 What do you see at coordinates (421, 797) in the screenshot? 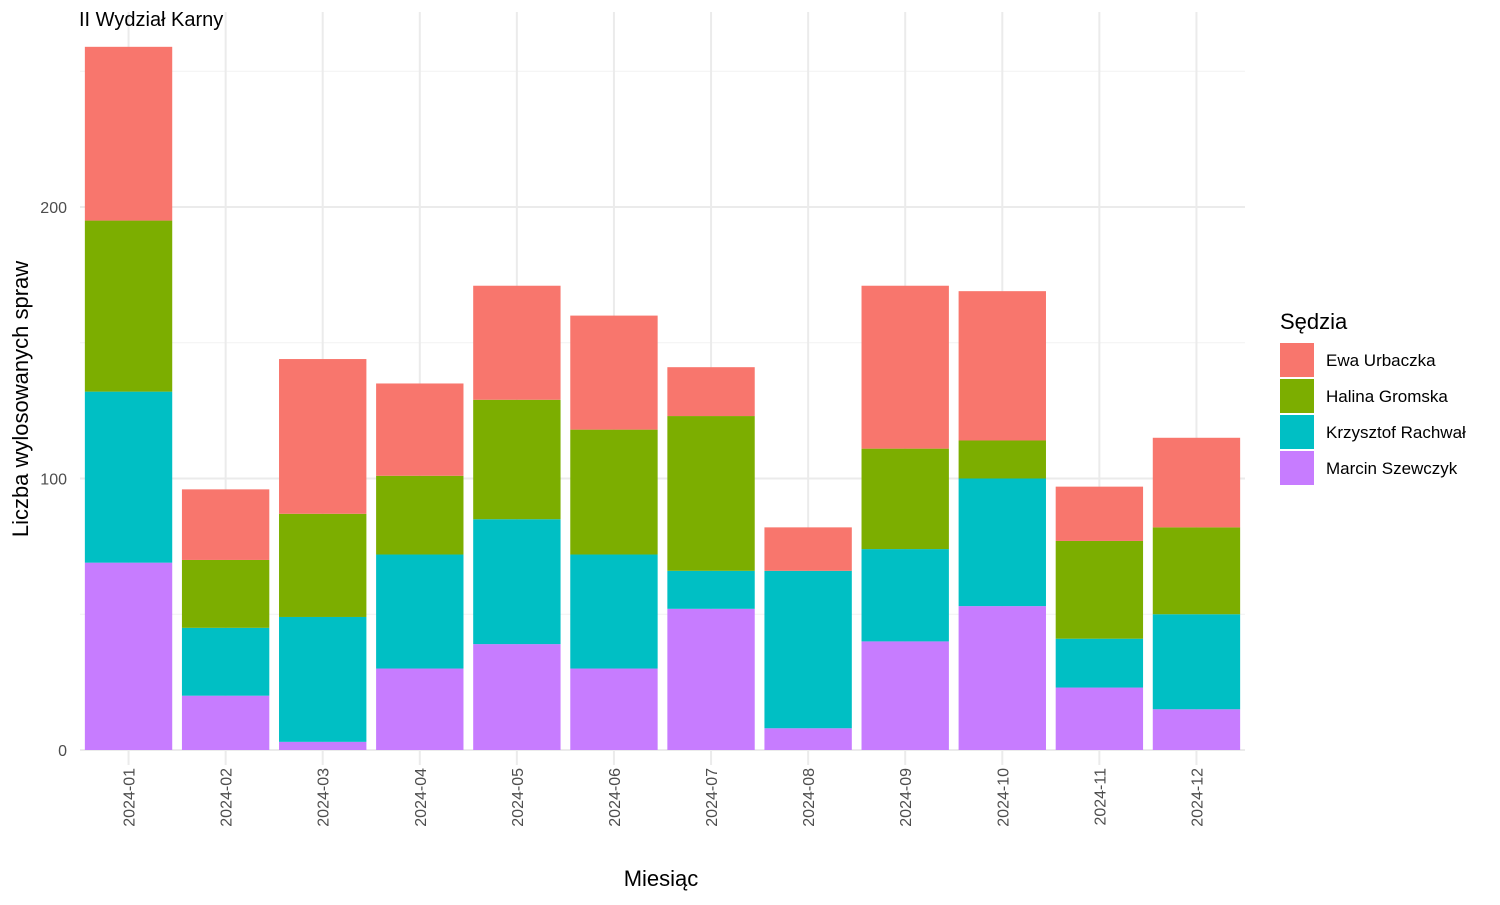
I see `x-tick-label: 2024-04` at bounding box center [421, 797].